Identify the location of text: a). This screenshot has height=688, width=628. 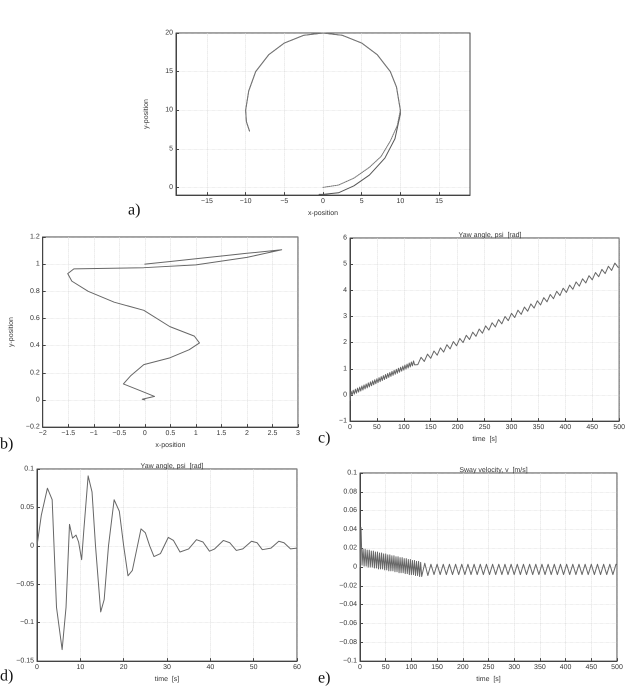
(134, 210).